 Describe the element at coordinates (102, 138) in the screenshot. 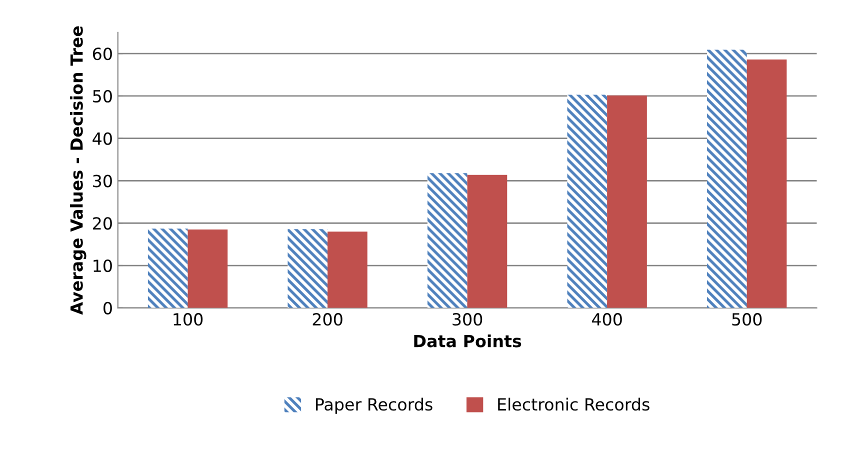

I see `y-tick-label: 40` at that location.